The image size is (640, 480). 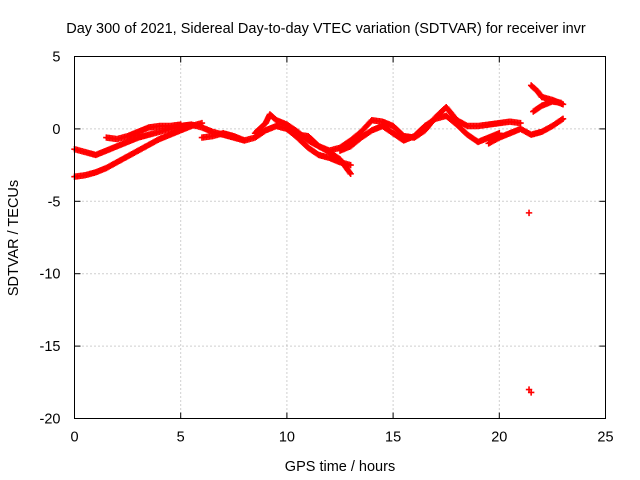 What do you see at coordinates (181, 438) in the screenshot?
I see `x-tick-label: 5` at bounding box center [181, 438].